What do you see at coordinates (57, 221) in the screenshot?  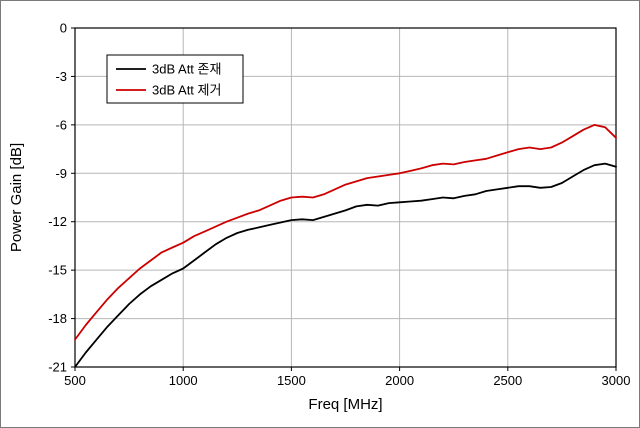 I see `y-tick-label: -12` at bounding box center [57, 221].